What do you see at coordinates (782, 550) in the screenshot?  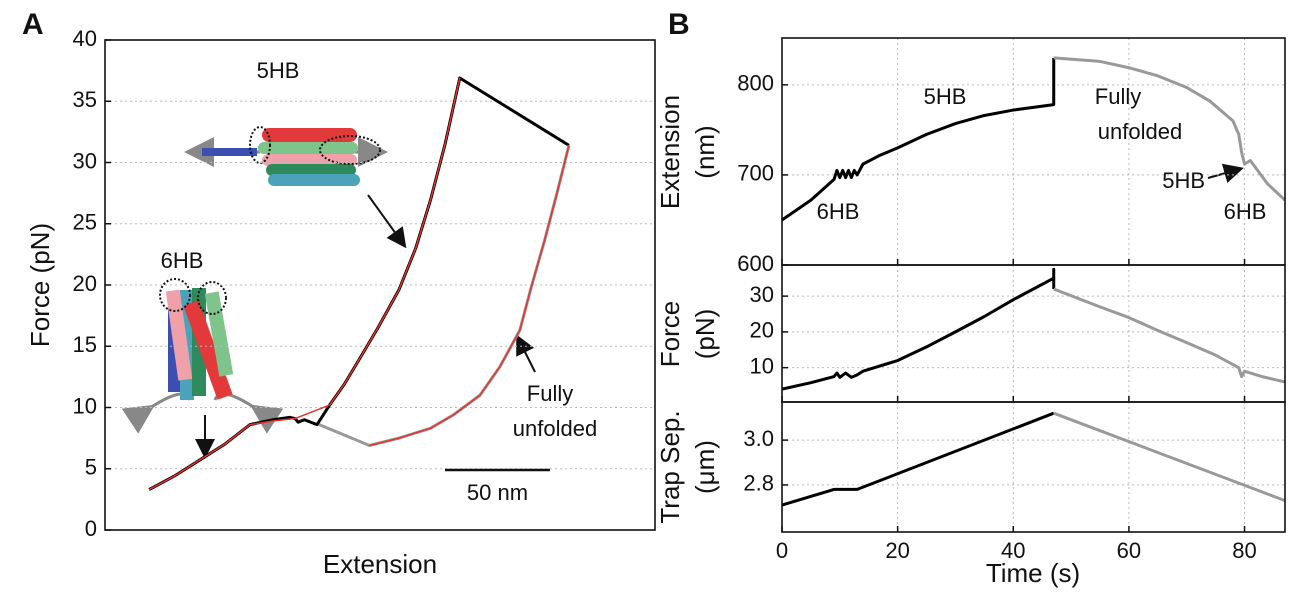 I see `x-tick-label: 0` at bounding box center [782, 550].